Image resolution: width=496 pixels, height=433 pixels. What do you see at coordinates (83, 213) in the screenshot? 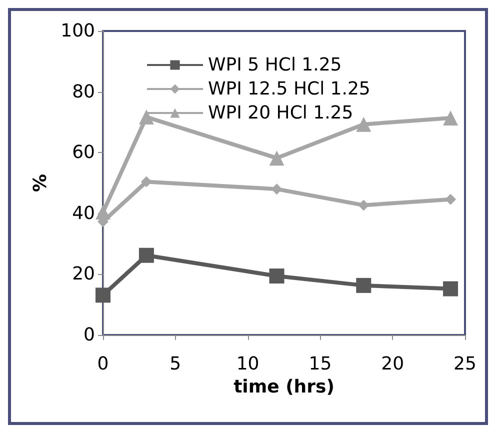
I see `y-tick-label: 40` at bounding box center [83, 213].